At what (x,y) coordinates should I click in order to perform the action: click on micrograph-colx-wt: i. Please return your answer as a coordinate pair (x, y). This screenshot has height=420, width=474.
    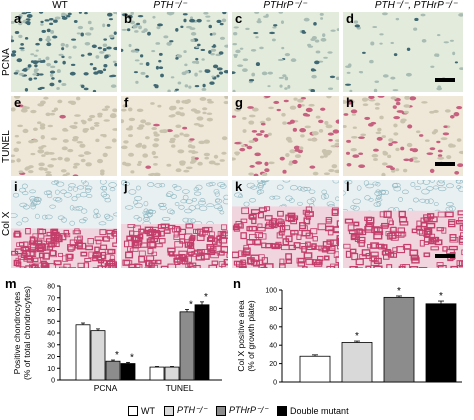
    Looking at the image, I should click on (64, 224).